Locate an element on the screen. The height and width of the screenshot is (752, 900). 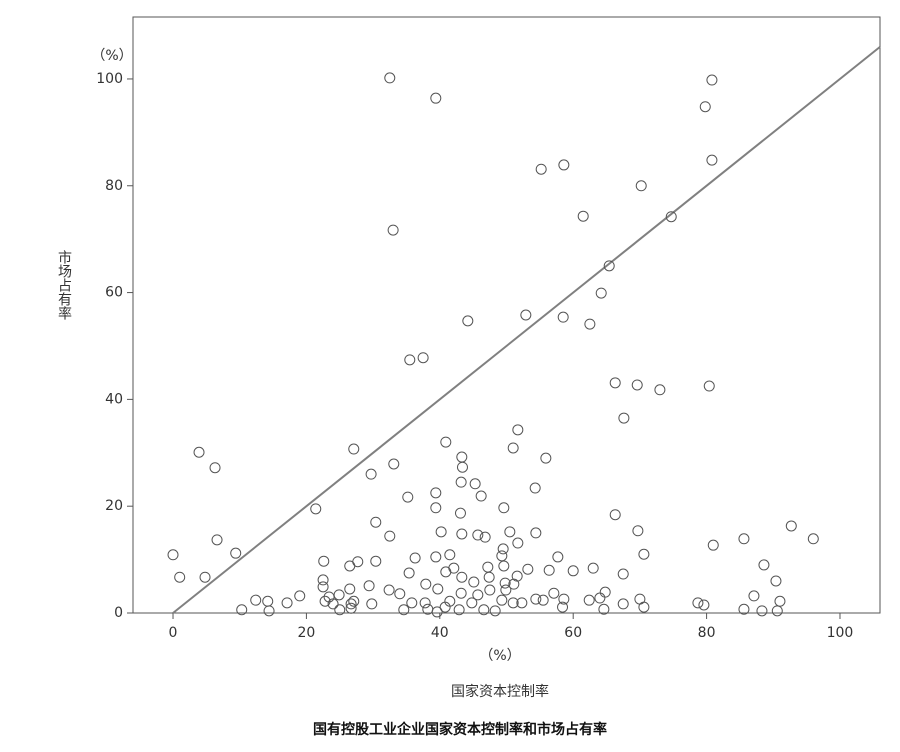
y-tick-label: 80 is located at coordinates (114, 186).